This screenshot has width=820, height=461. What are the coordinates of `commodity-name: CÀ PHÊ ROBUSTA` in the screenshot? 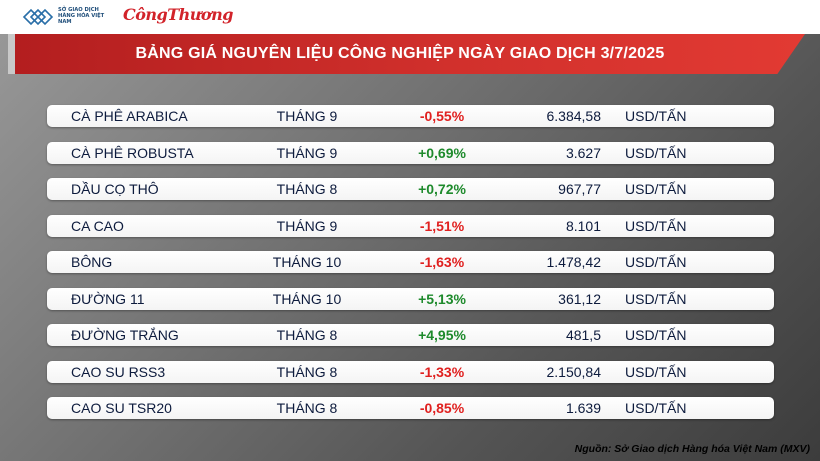 It's located at (132, 152).